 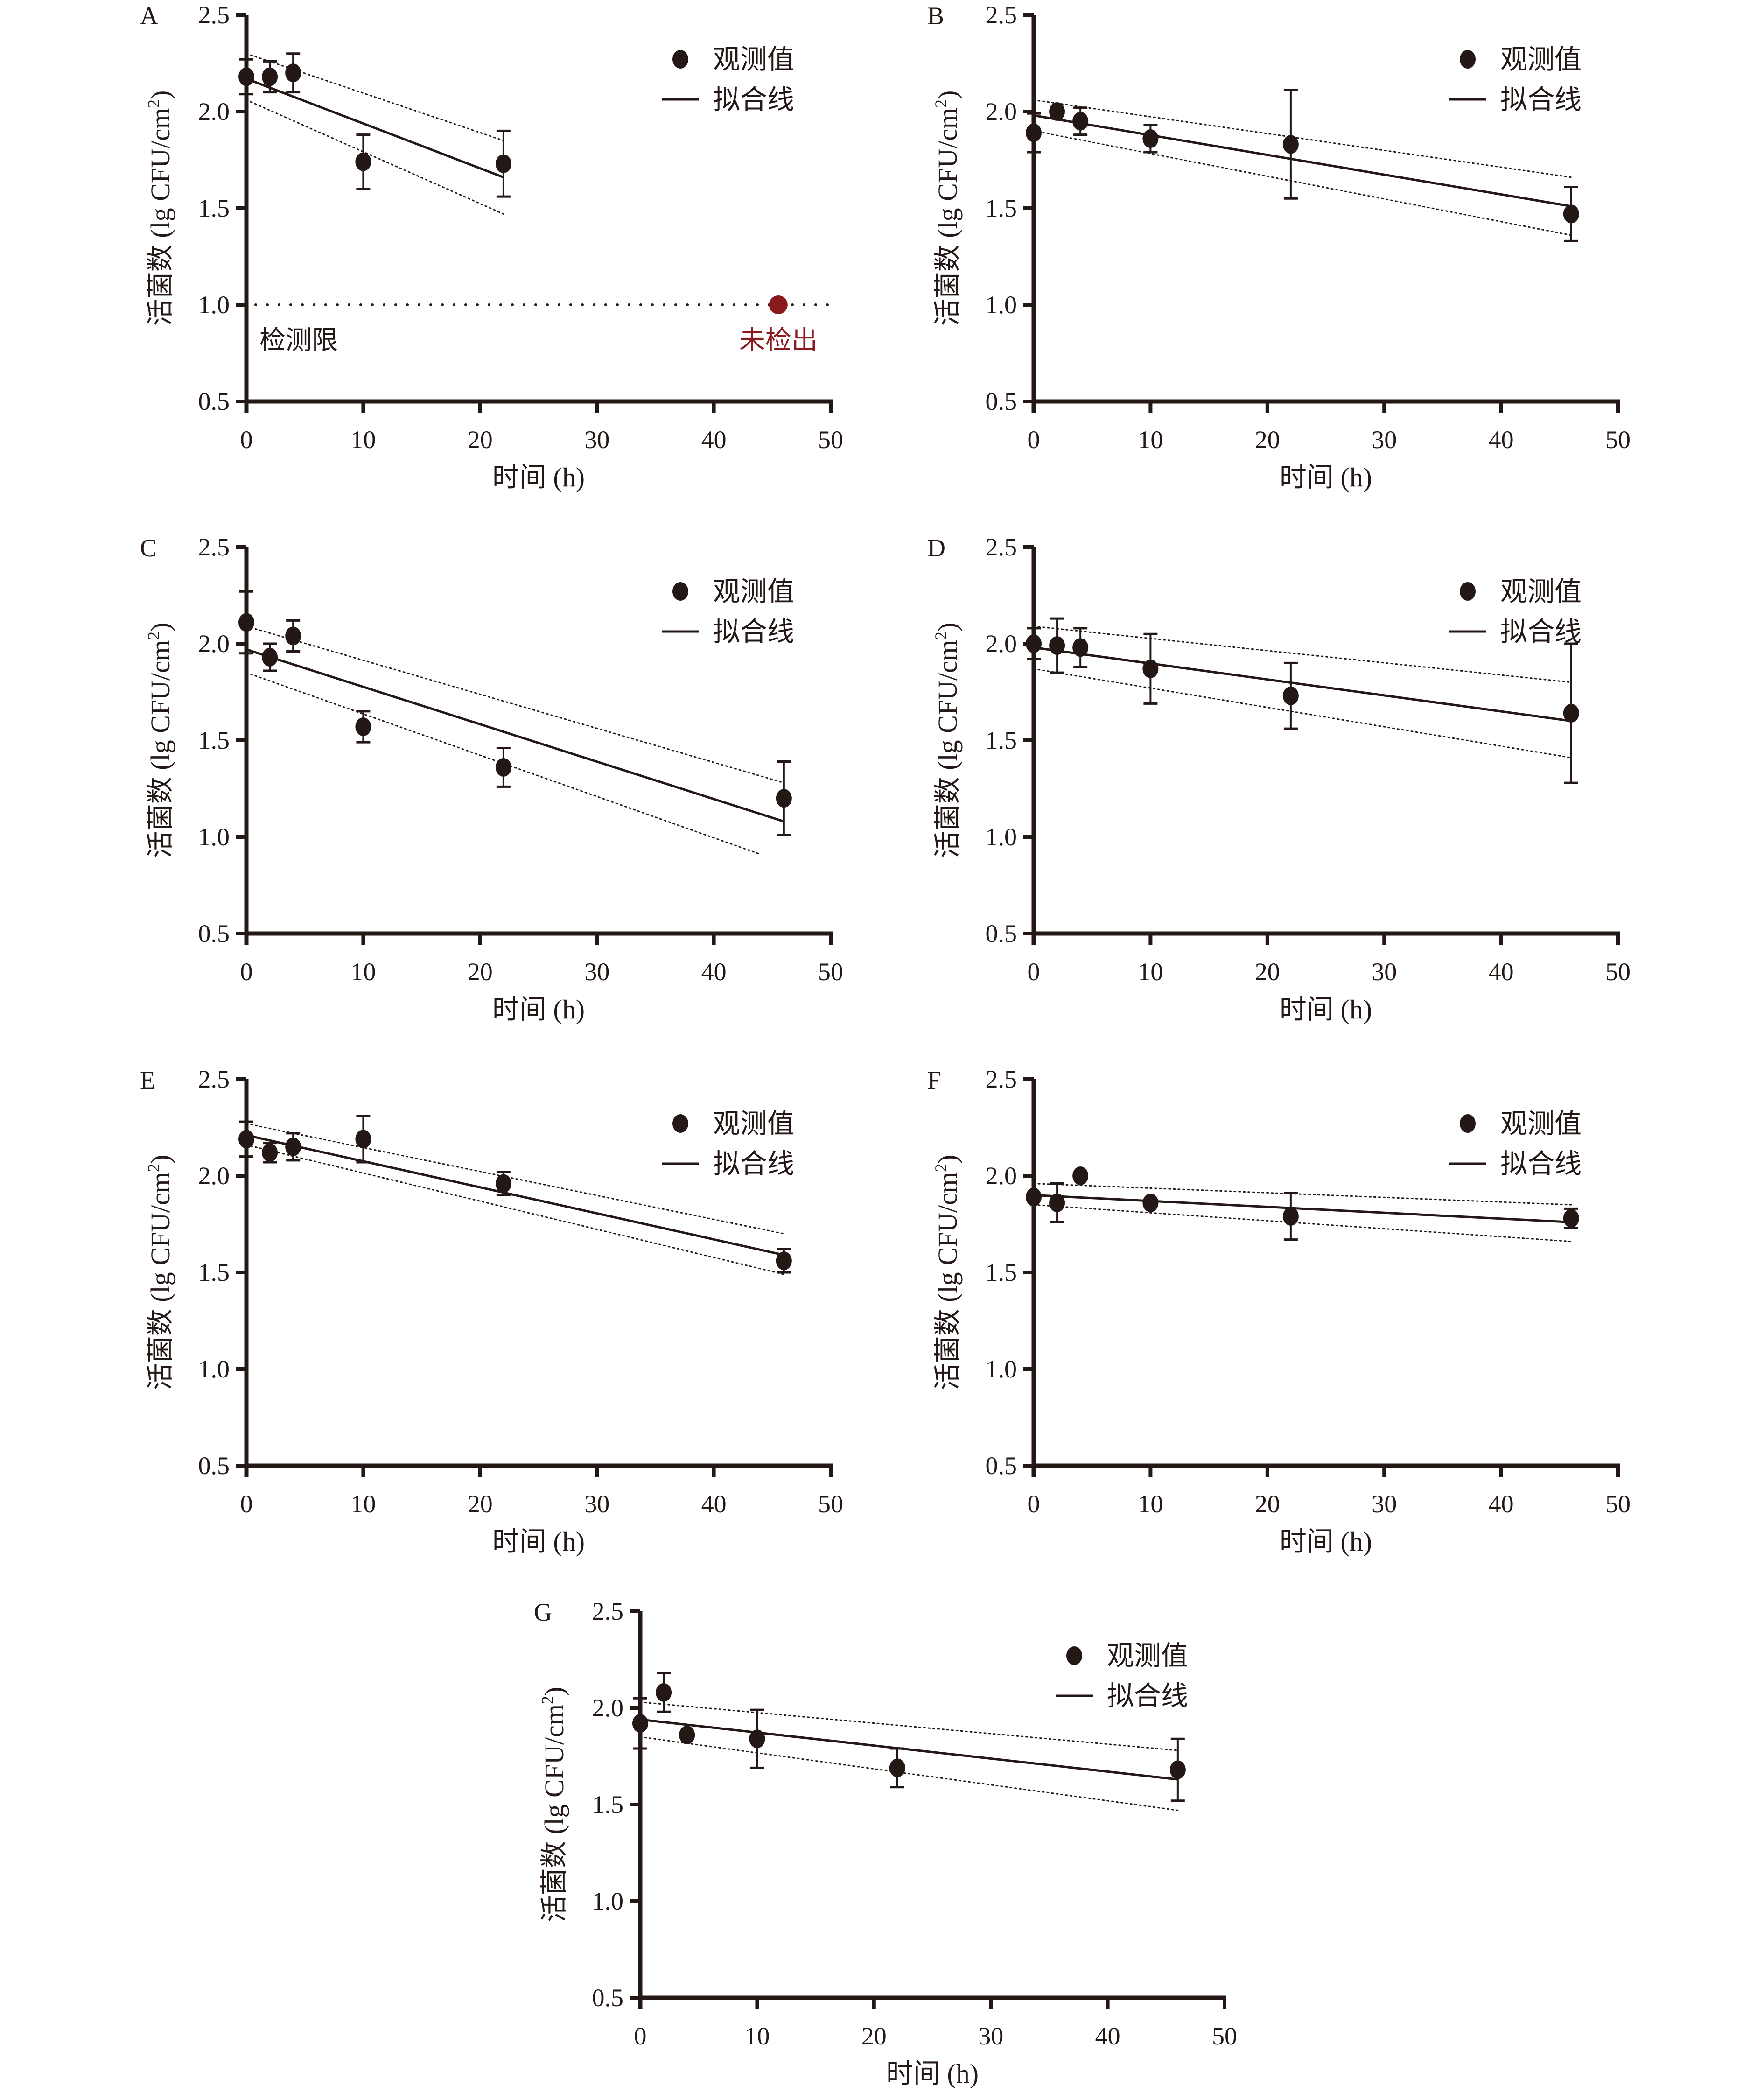 I want to click on panel-label: A, so click(x=149, y=16).